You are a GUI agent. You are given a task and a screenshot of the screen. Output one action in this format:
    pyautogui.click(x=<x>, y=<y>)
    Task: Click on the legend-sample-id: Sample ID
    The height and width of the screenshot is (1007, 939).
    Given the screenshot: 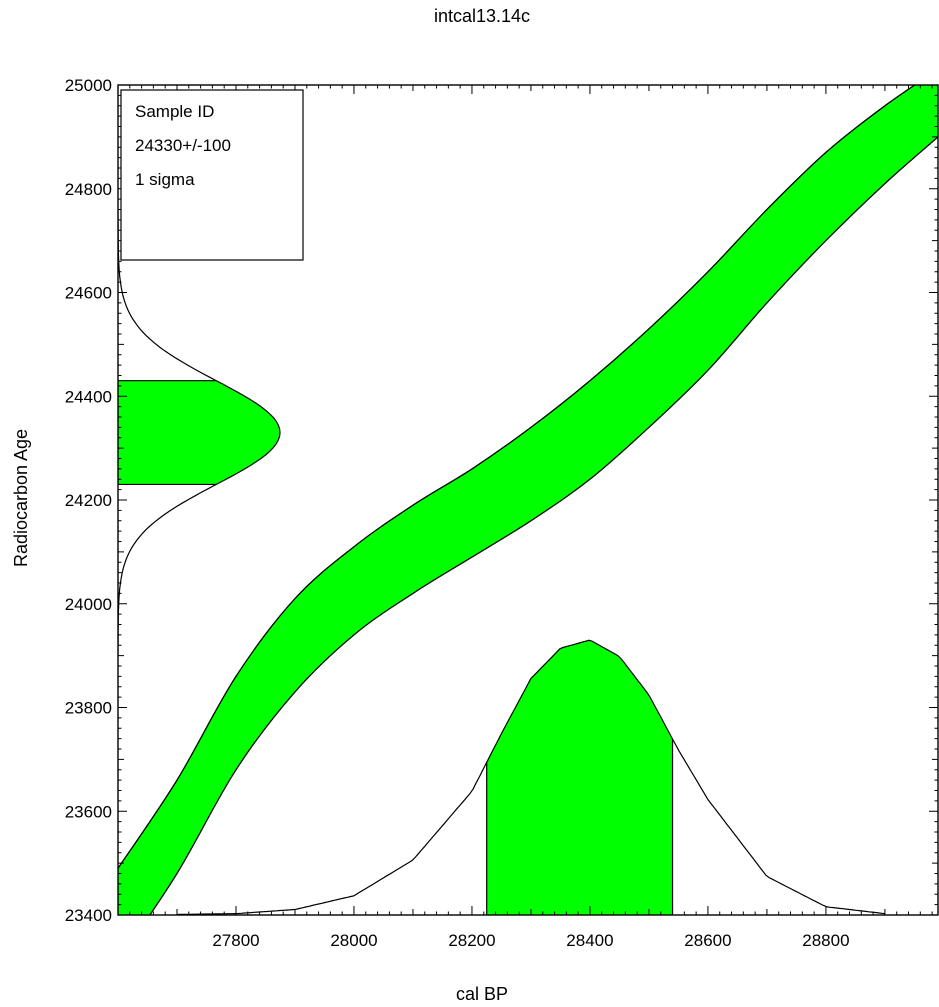 What is the action you would take?
    pyautogui.click(x=174, y=111)
    